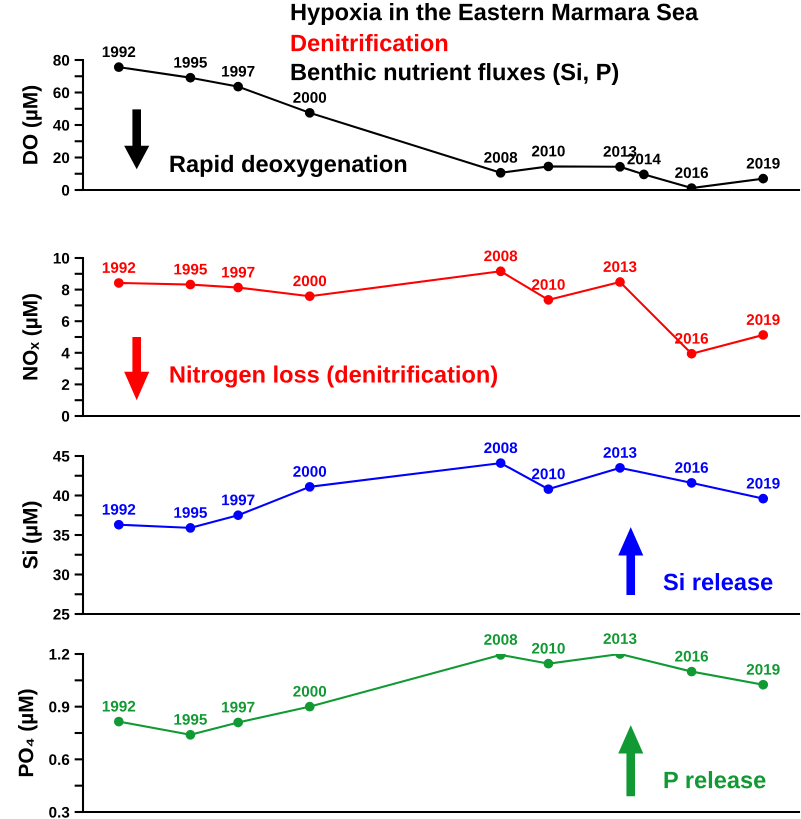 The height and width of the screenshot is (819, 801). Describe the element at coordinates (718, 581) in the screenshot. I see `annotation: Si release` at that location.